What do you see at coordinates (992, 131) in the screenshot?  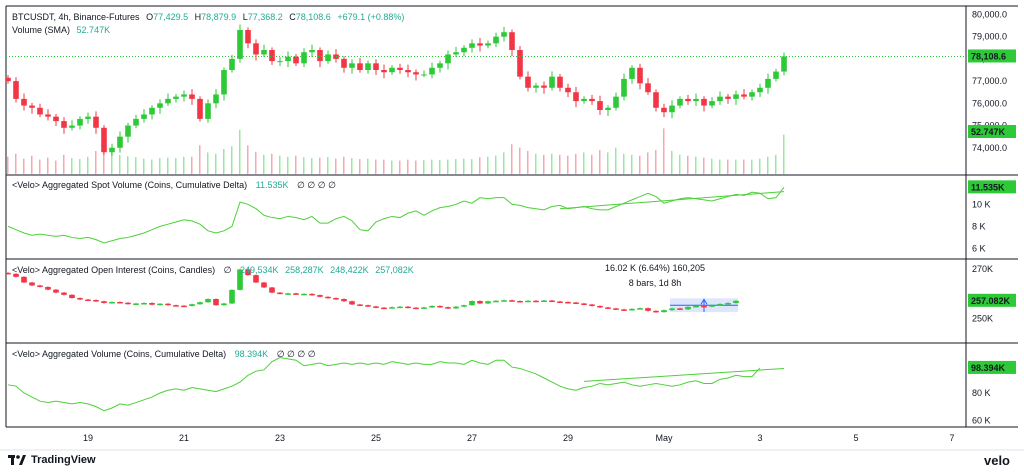 I see `volume-last-label-bg` at bounding box center [992, 131].